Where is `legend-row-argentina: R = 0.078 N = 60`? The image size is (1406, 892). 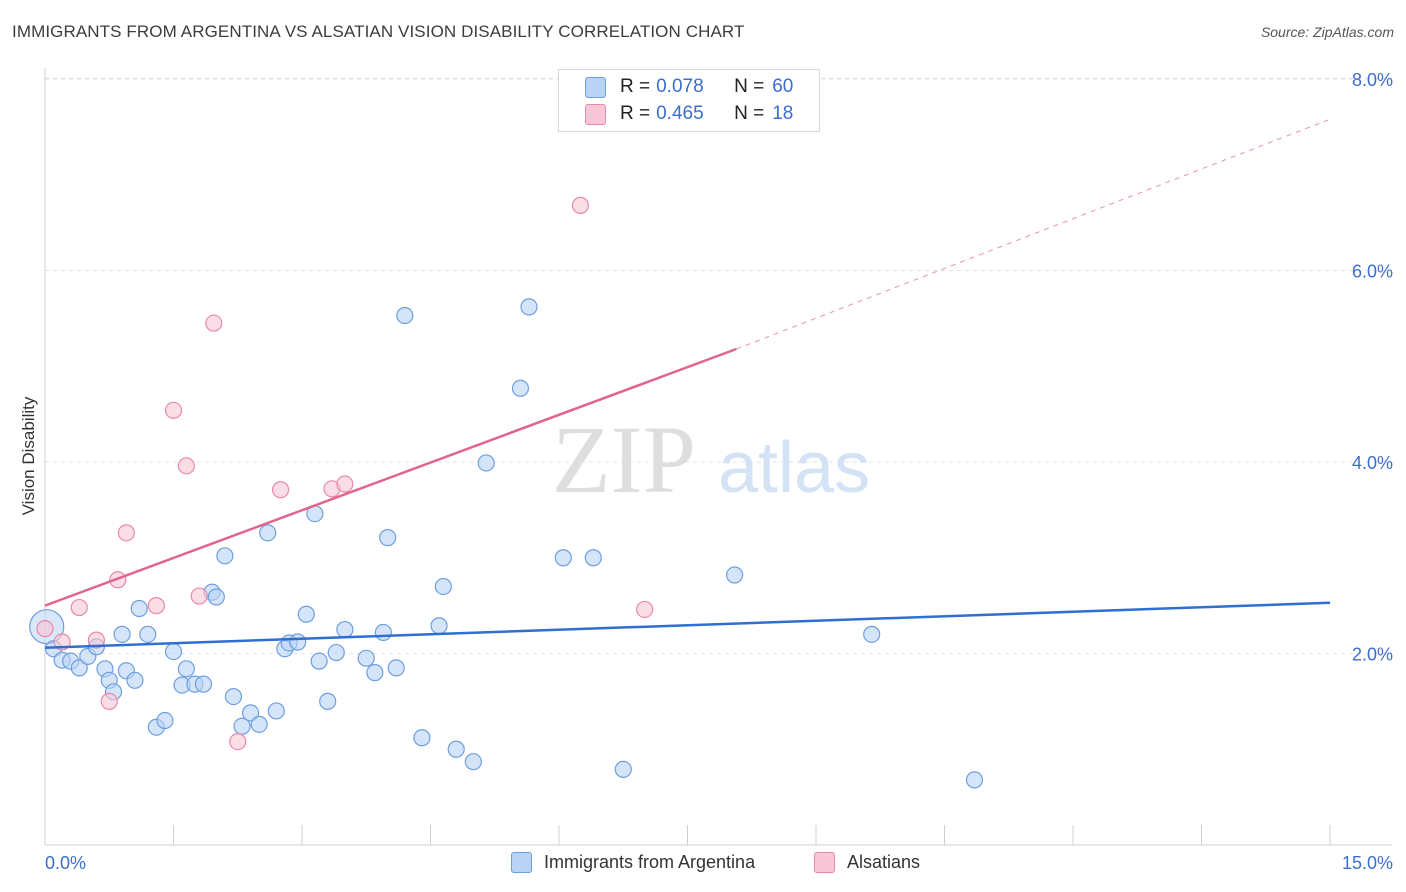 legend-row-argentina: R = 0.078 N = 60 is located at coordinates (689, 87).